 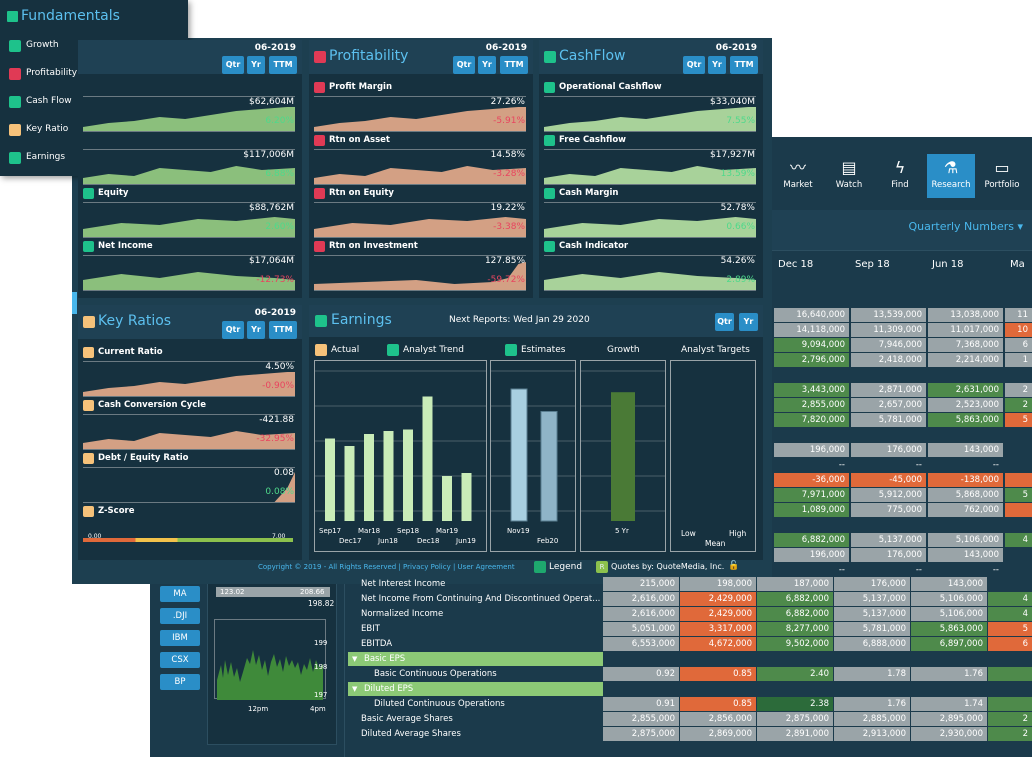 I want to click on table-cell: 2,429,000, so click(x=718, y=614).